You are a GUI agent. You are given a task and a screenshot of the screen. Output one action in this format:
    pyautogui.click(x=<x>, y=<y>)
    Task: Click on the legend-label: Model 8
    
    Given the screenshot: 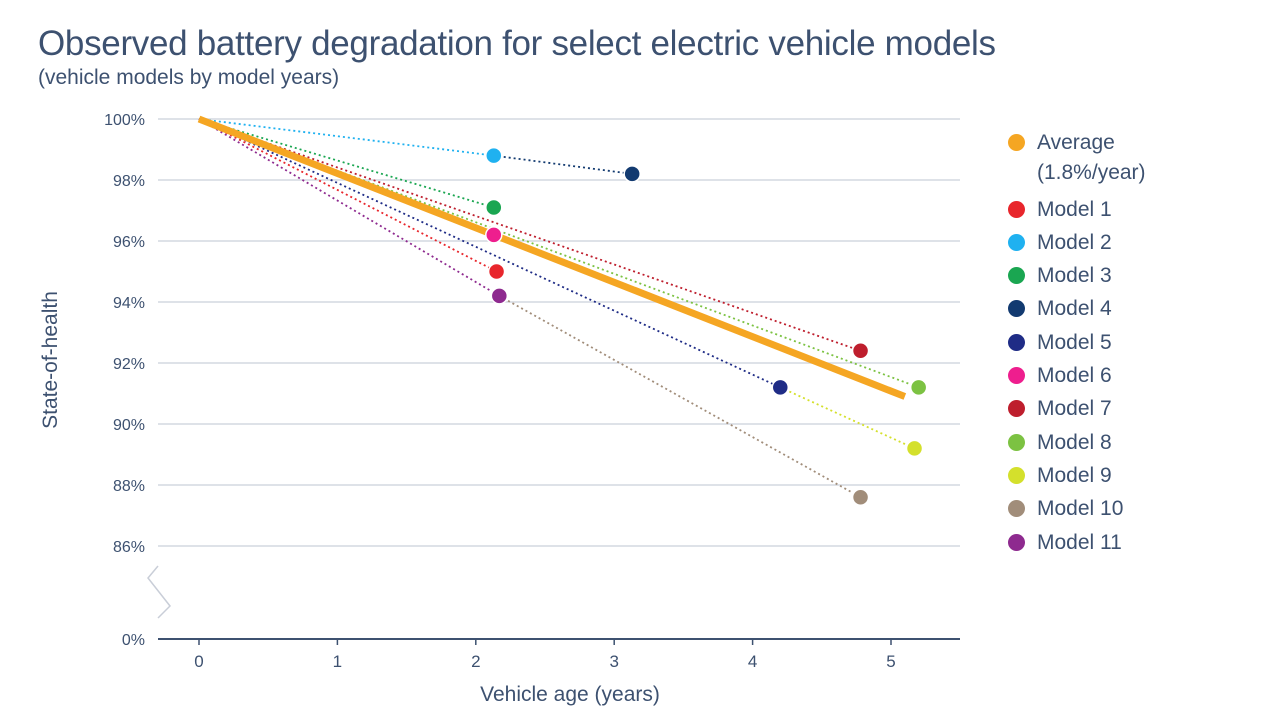 What is the action you would take?
    pyautogui.click(x=1074, y=442)
    